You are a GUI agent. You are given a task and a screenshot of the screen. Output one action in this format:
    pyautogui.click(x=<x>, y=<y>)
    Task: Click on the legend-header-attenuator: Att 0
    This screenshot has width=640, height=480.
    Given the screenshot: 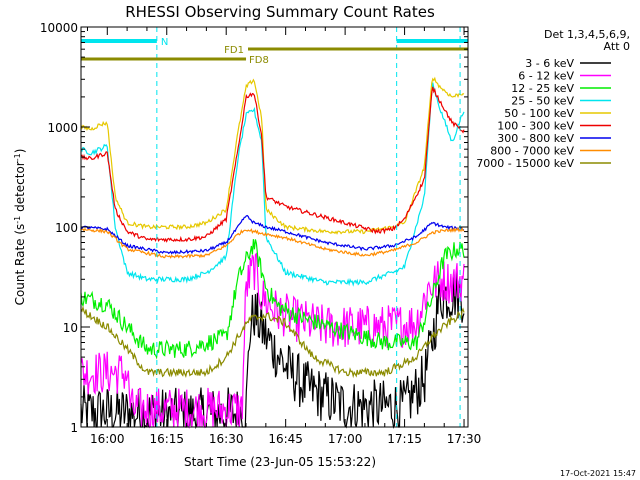 What is the action you would take?
    pyautogui.click(x=617, y=46)
    